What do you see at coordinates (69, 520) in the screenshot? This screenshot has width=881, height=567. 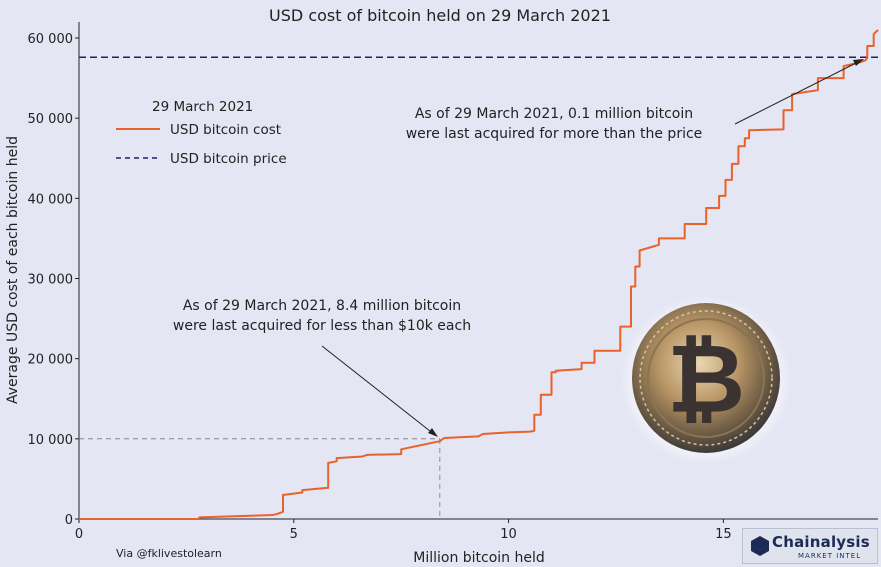 I see `y-tick-label: 0` at bounding box center [69, 520].